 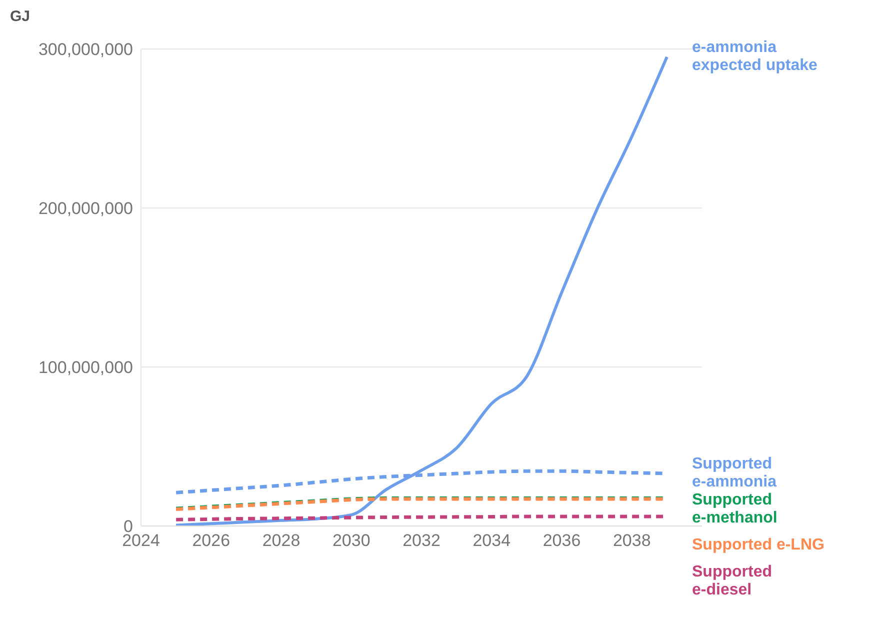 I want to click on text: Supported e-LNG, so click(x=758, y=545).